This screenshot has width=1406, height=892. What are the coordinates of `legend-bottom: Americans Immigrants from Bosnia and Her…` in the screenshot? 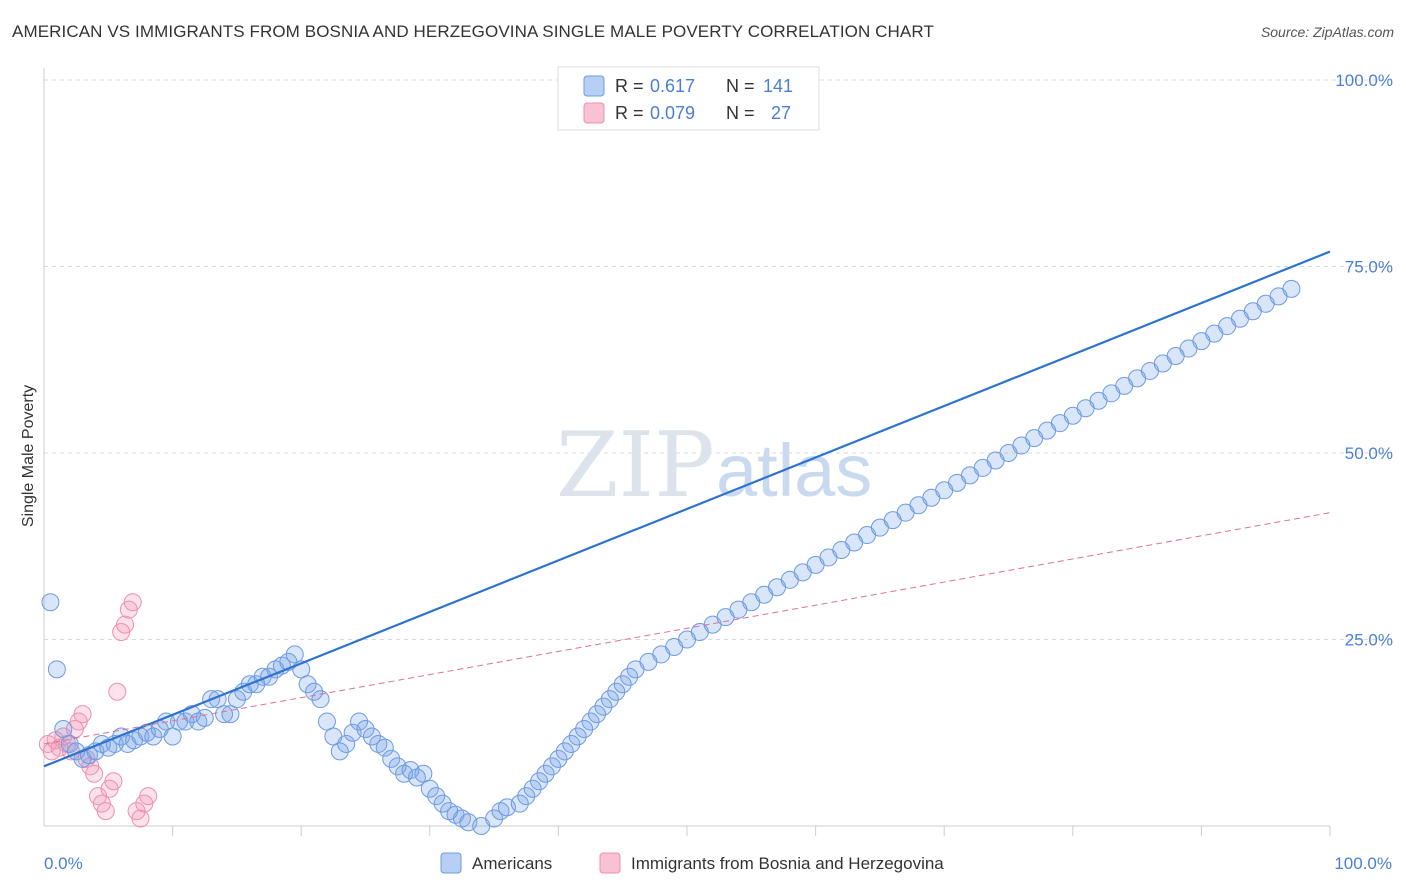 It's located at (692, 863).